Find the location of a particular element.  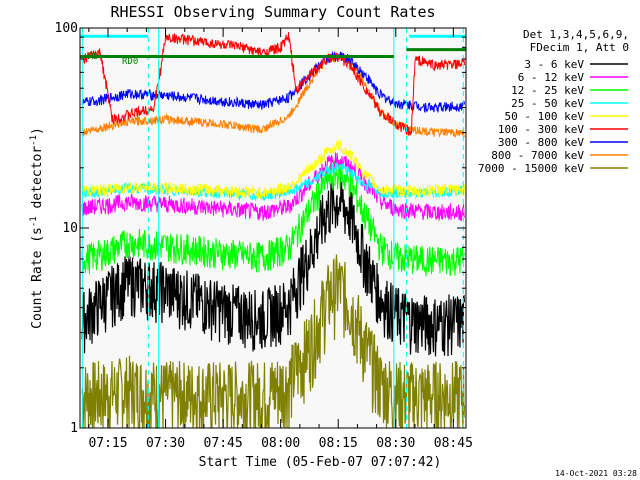

x-tick-label: 07:30 is located at coordinates (165, 443).